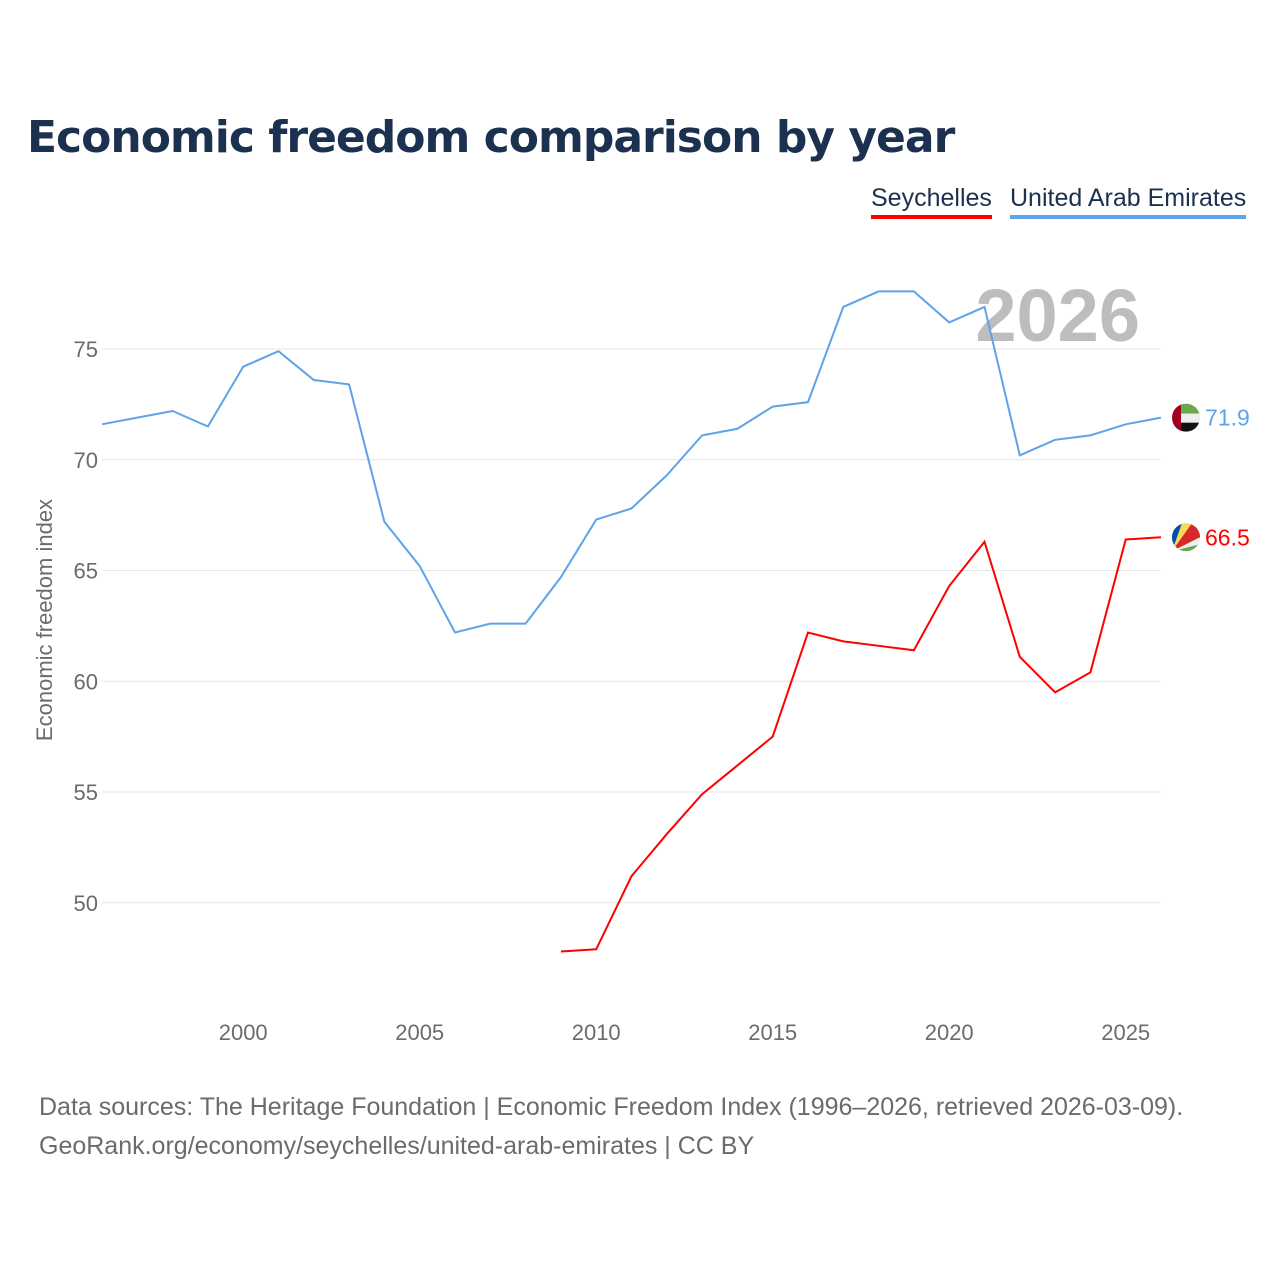  I want to click on y-tick-label: 70, so click(86, 460).